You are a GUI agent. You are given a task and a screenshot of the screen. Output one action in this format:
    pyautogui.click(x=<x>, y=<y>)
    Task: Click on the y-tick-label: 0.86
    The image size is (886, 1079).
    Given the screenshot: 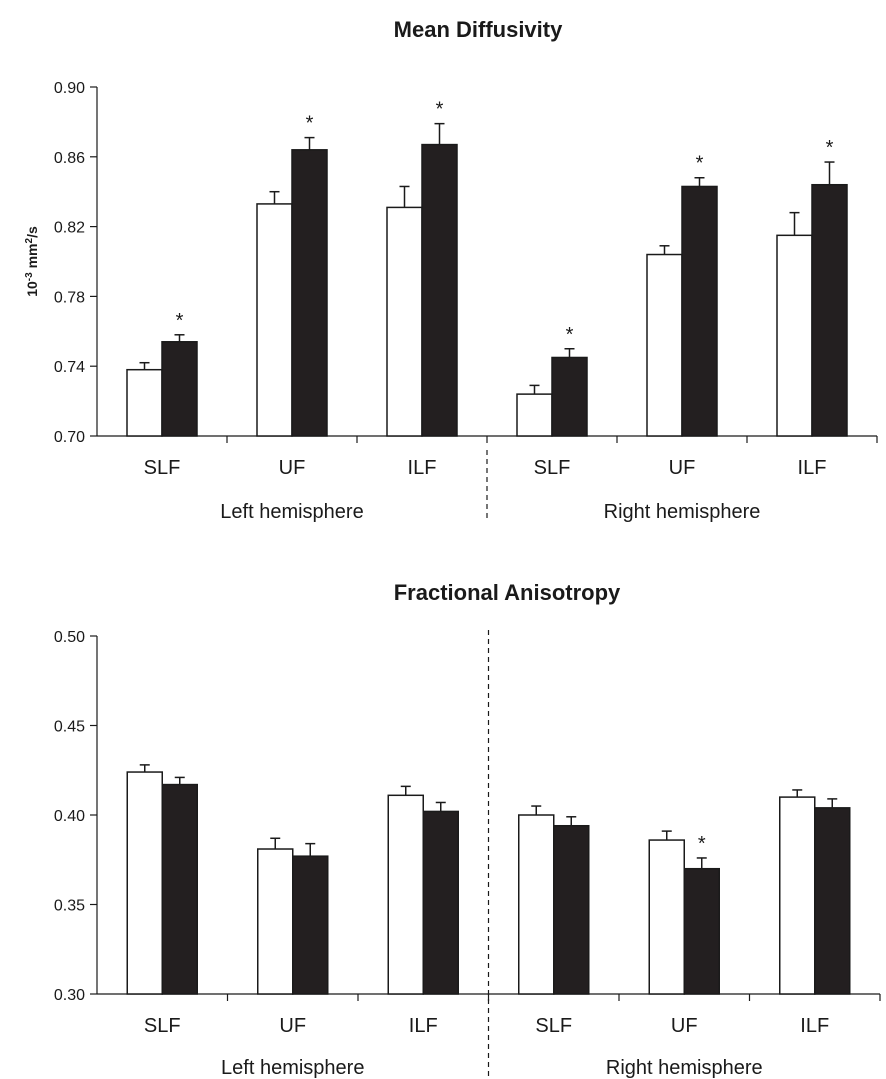 What is the action you would take?
    pyautogui.click(x=69, y=158)
    